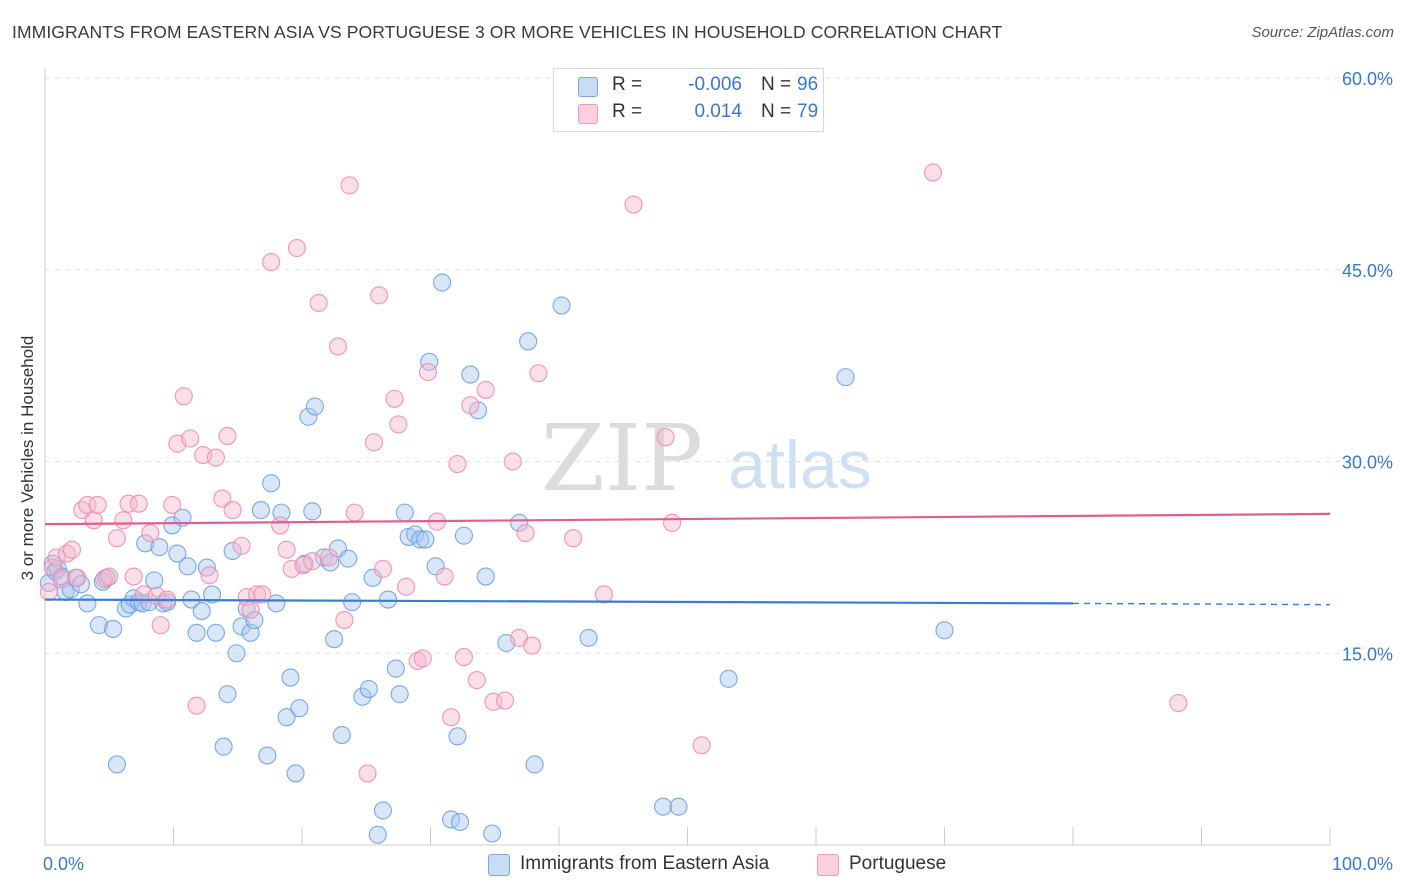 The width and height of the screenshot is (1406, 892). What do you see at coordinates (706, 458) in the screenshot?
I see `zipatlas-watermark: ZIP atlas` at bounding box center [706, 458].